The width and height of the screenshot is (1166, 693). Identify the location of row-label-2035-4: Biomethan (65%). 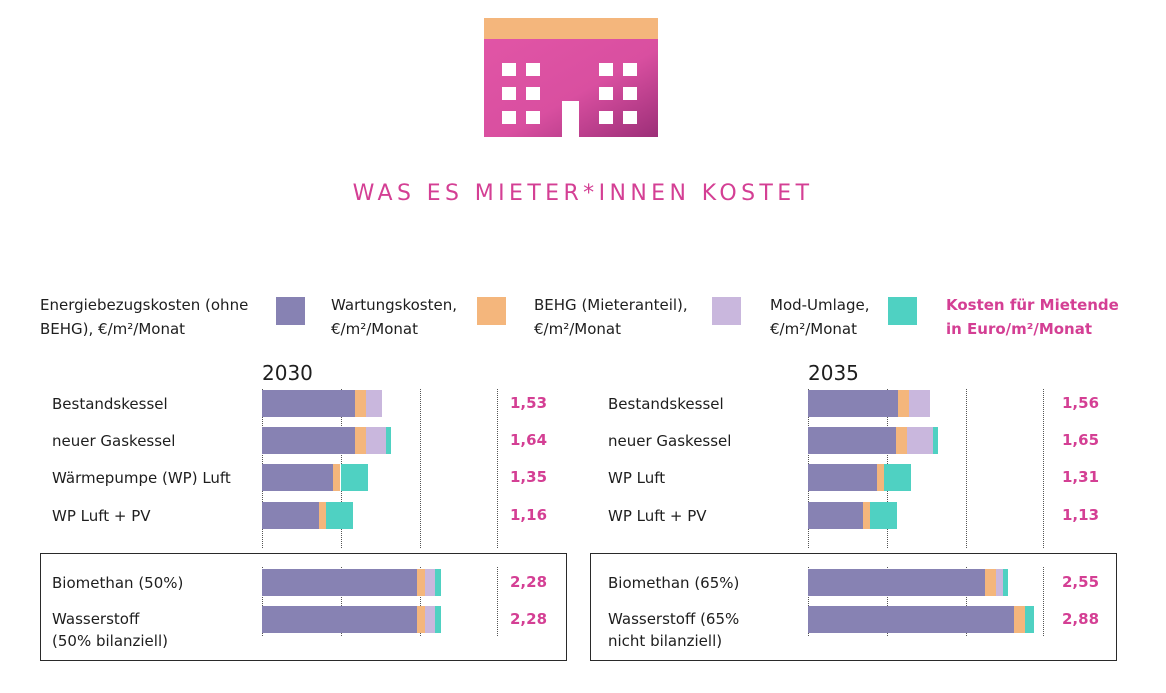
(674, 583).